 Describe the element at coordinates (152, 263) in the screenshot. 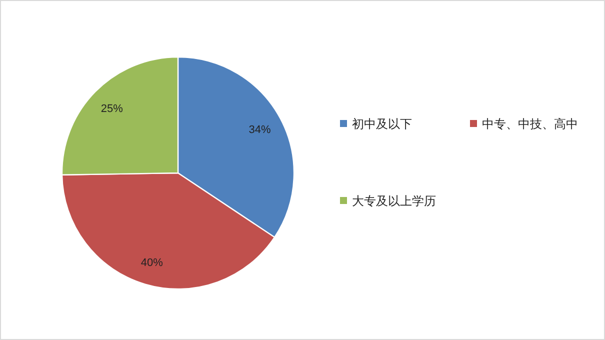

I see `data-label: 40%` at that location.